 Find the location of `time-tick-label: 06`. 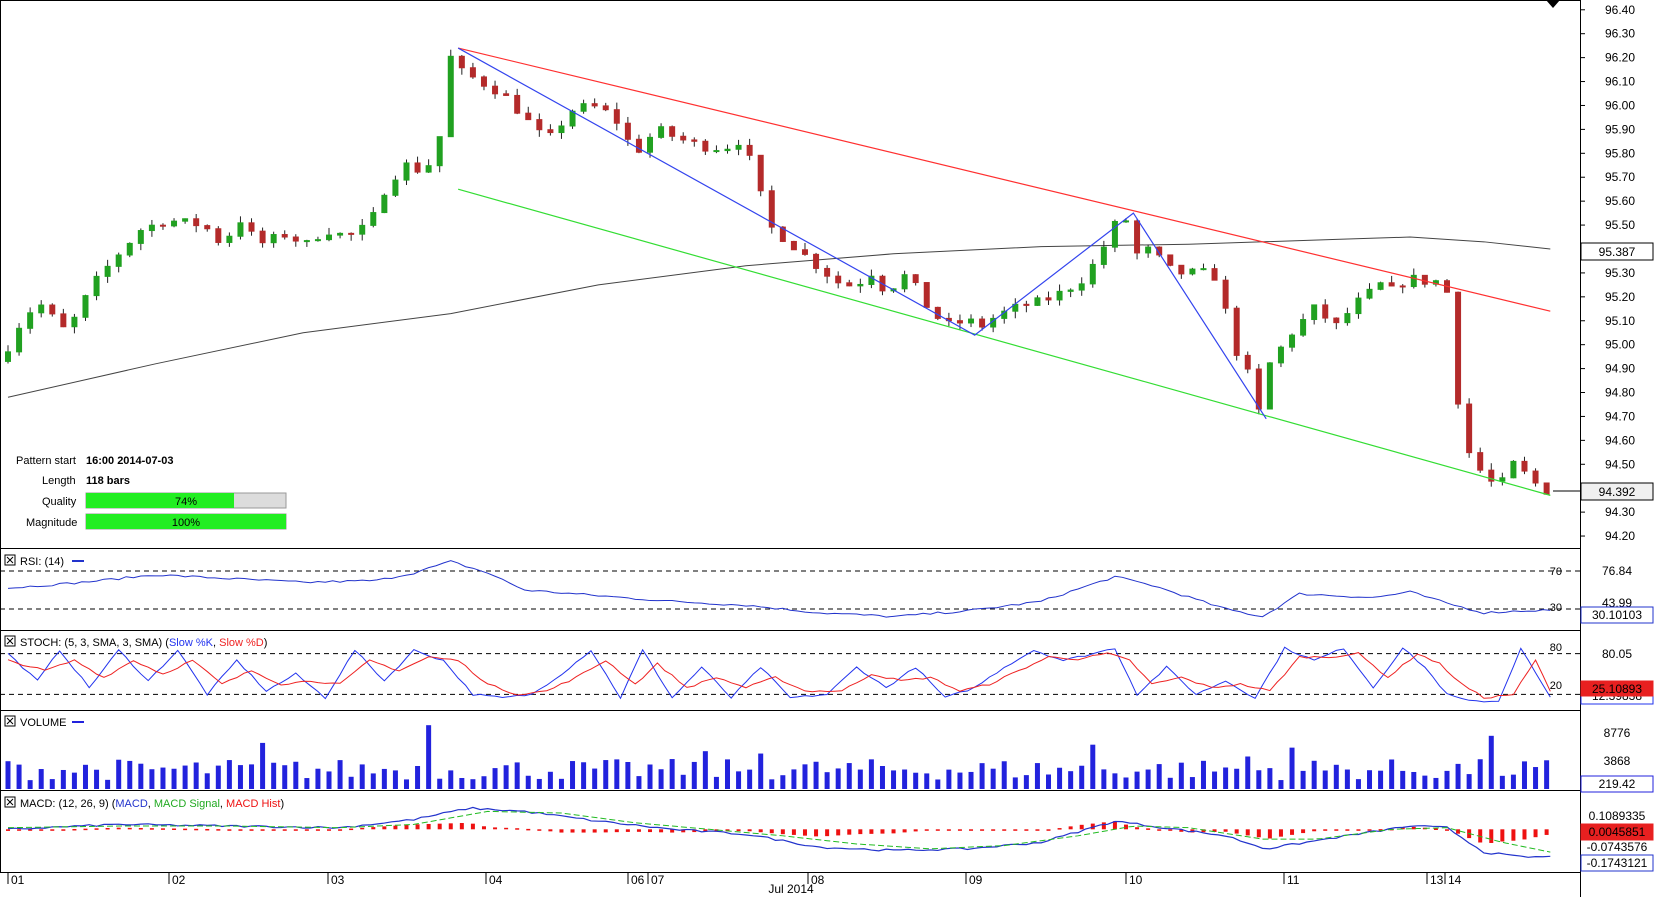

time-tick-label: 06 is located at coordinates (638, 880).